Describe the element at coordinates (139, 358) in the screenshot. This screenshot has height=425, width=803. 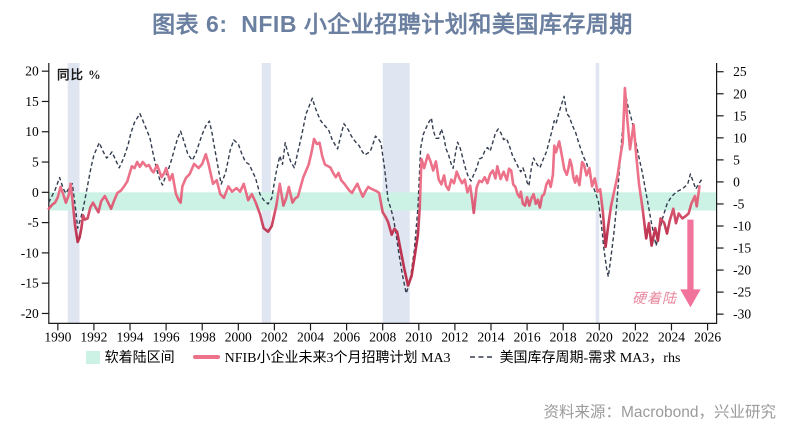
I see `legend-label: 软着陆区间` at that location.